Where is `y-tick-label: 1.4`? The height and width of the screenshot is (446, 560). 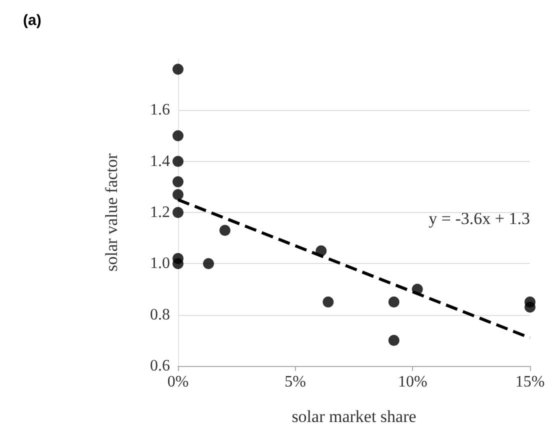 y-tick-label: 1.4 is located at coordinates (160, 161).